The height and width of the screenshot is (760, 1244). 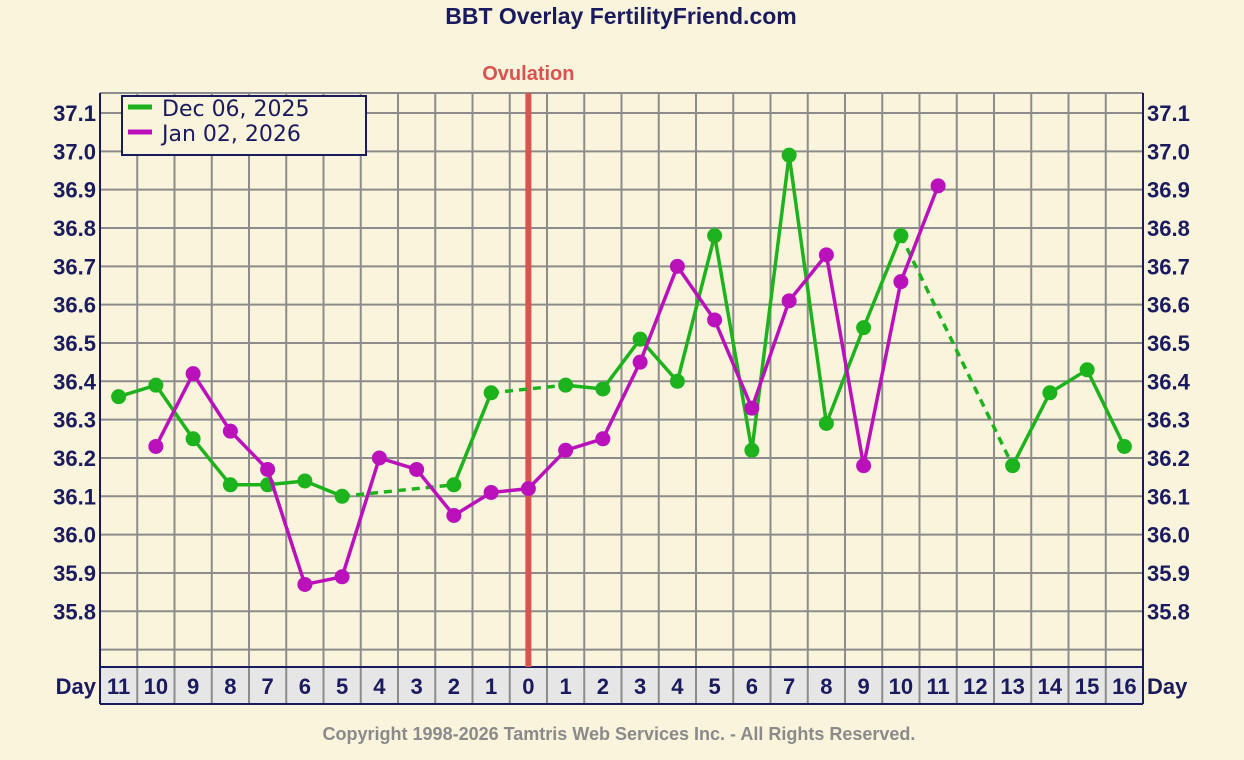 I want to click on y-tick-label-left: 37.0, so click(x=74, y=151).